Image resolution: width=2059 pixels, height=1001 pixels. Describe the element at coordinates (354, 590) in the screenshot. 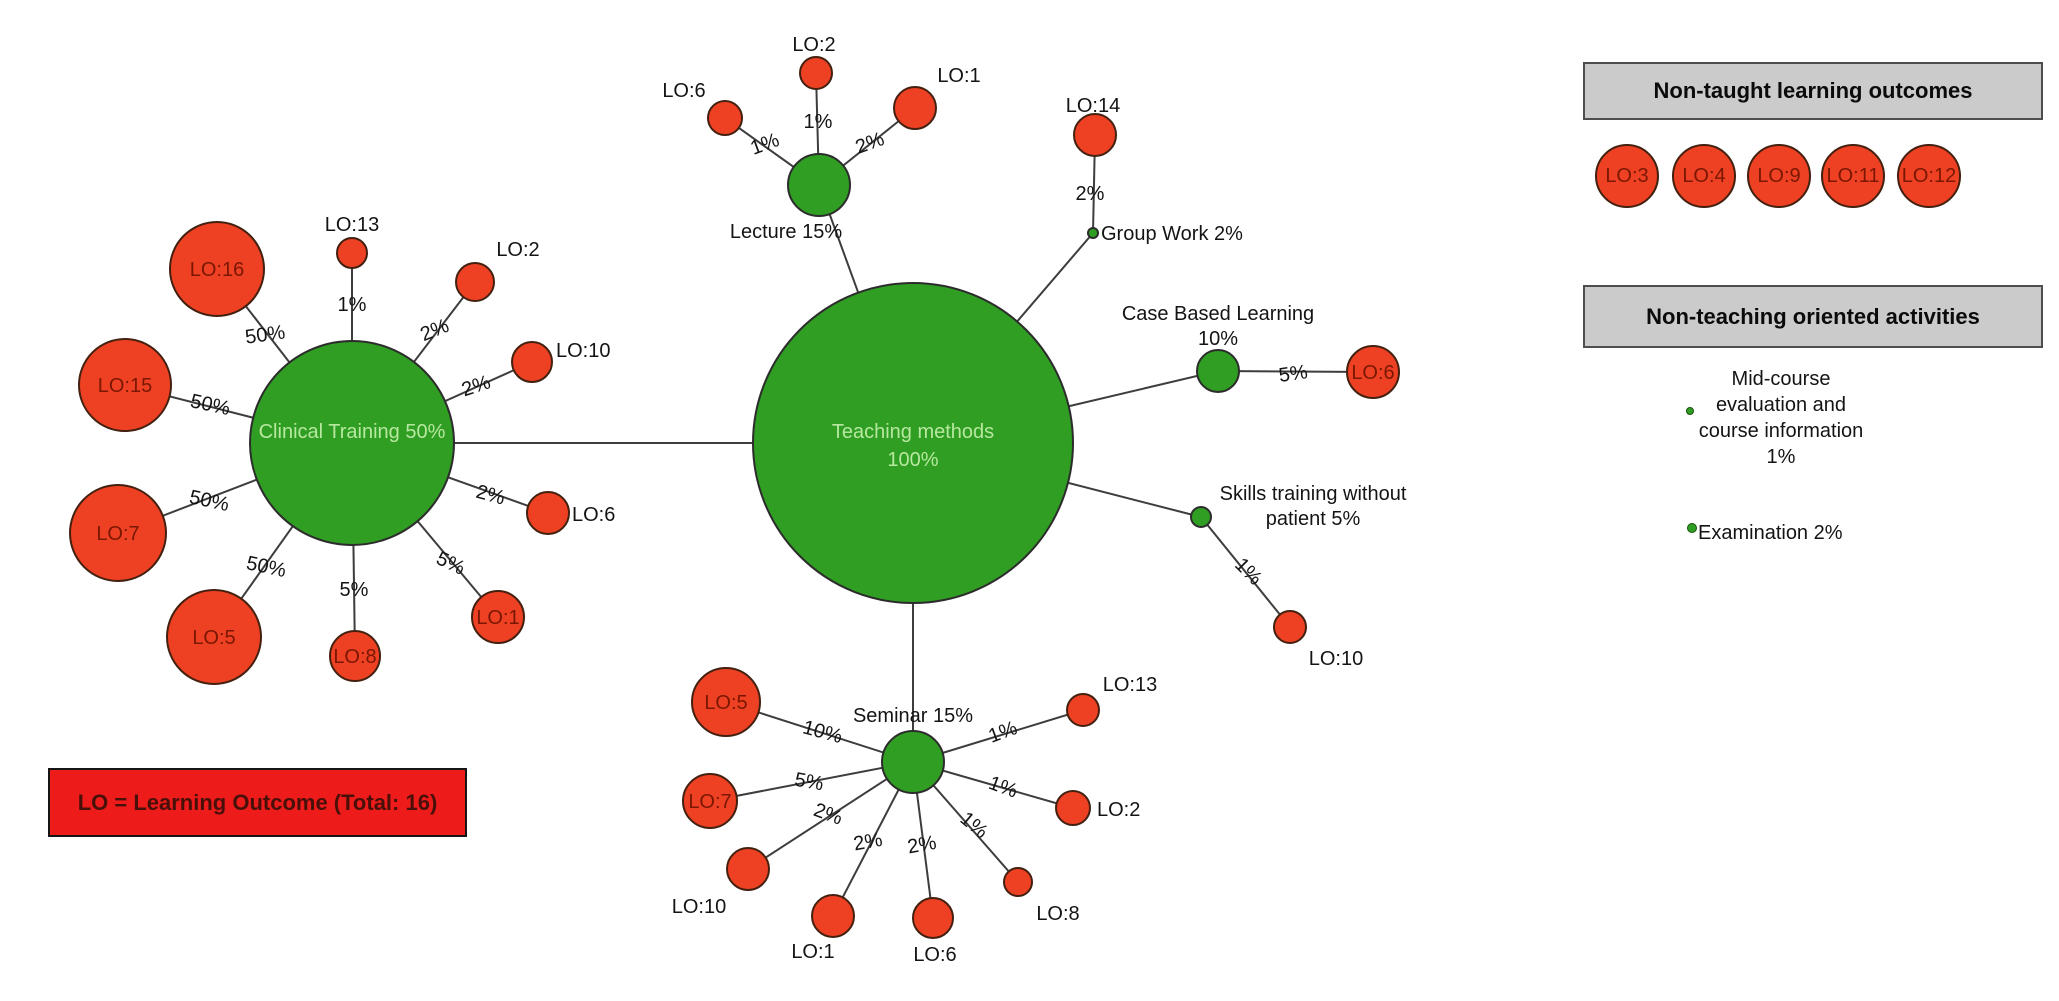

I see `edge-pct-clinical-lo8: 5%` at that location.